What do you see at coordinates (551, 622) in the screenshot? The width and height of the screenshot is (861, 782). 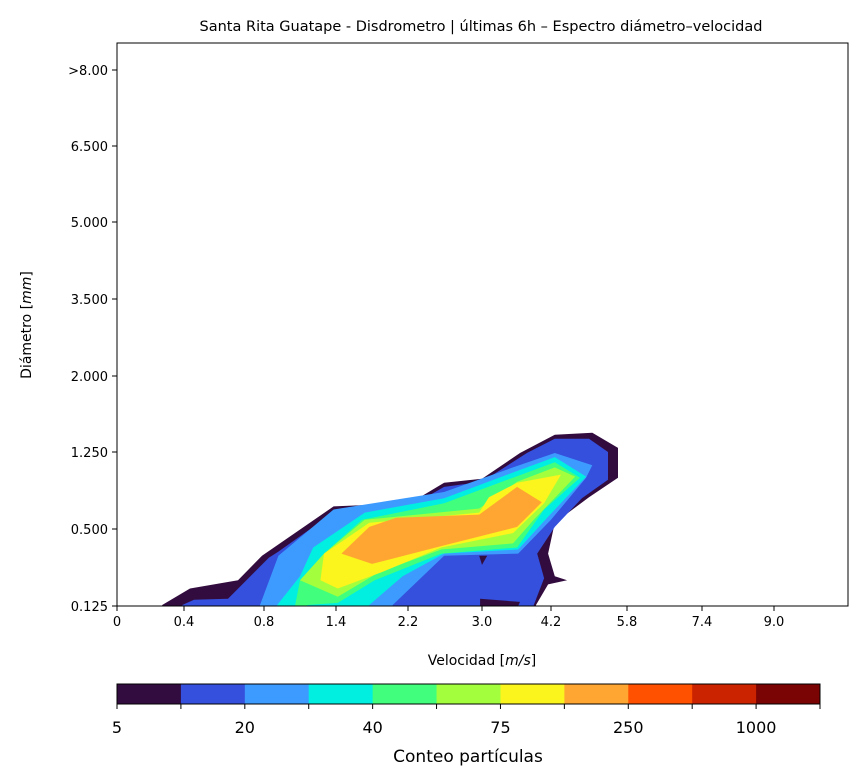 I see `x-tick-label: 4.2` at bounding box center [551, 622].